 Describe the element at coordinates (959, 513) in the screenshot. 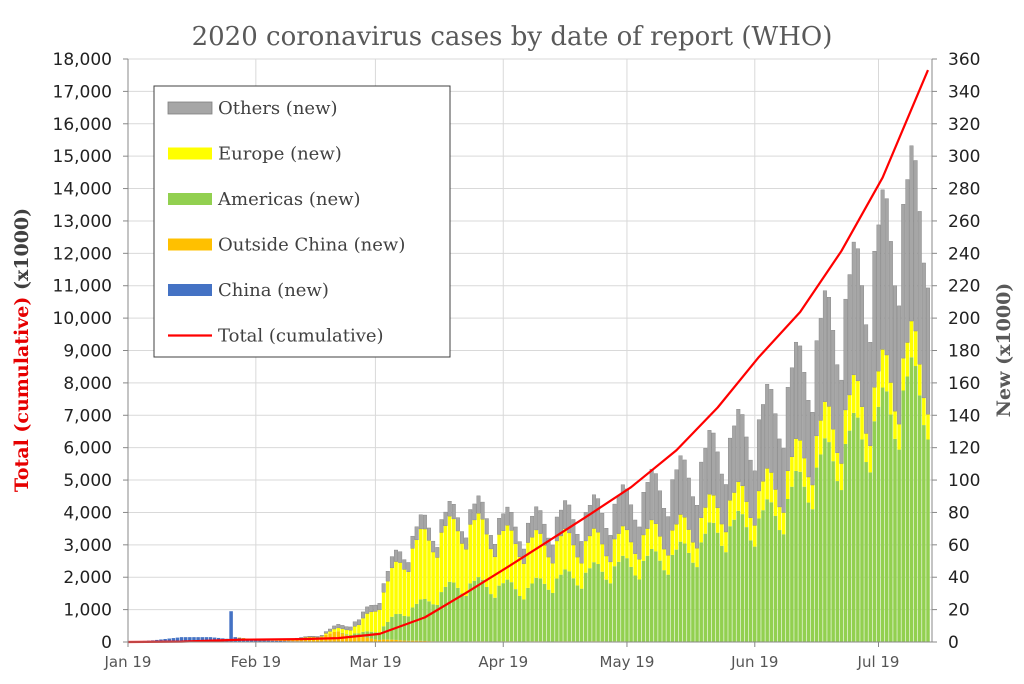

I see `y-right-tick-label: 80` at that location.